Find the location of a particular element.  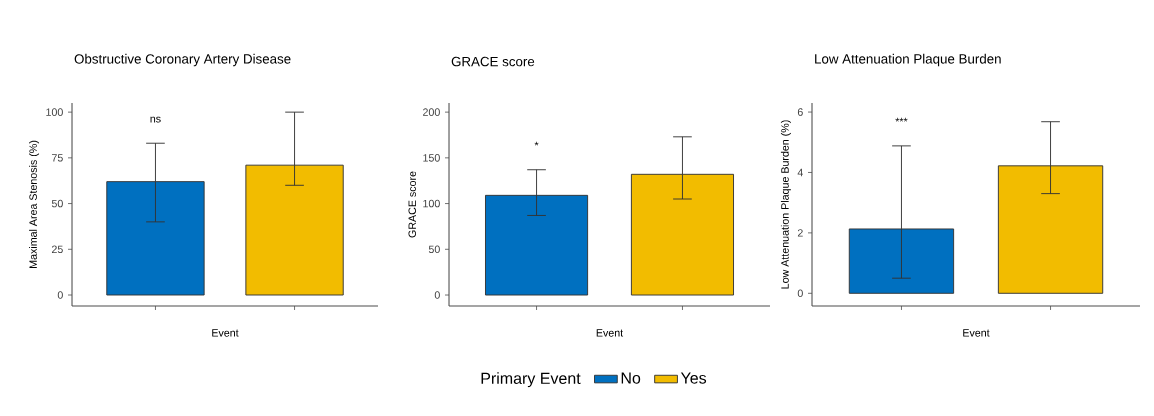

annotation: * is located at coordinates (536, 143).